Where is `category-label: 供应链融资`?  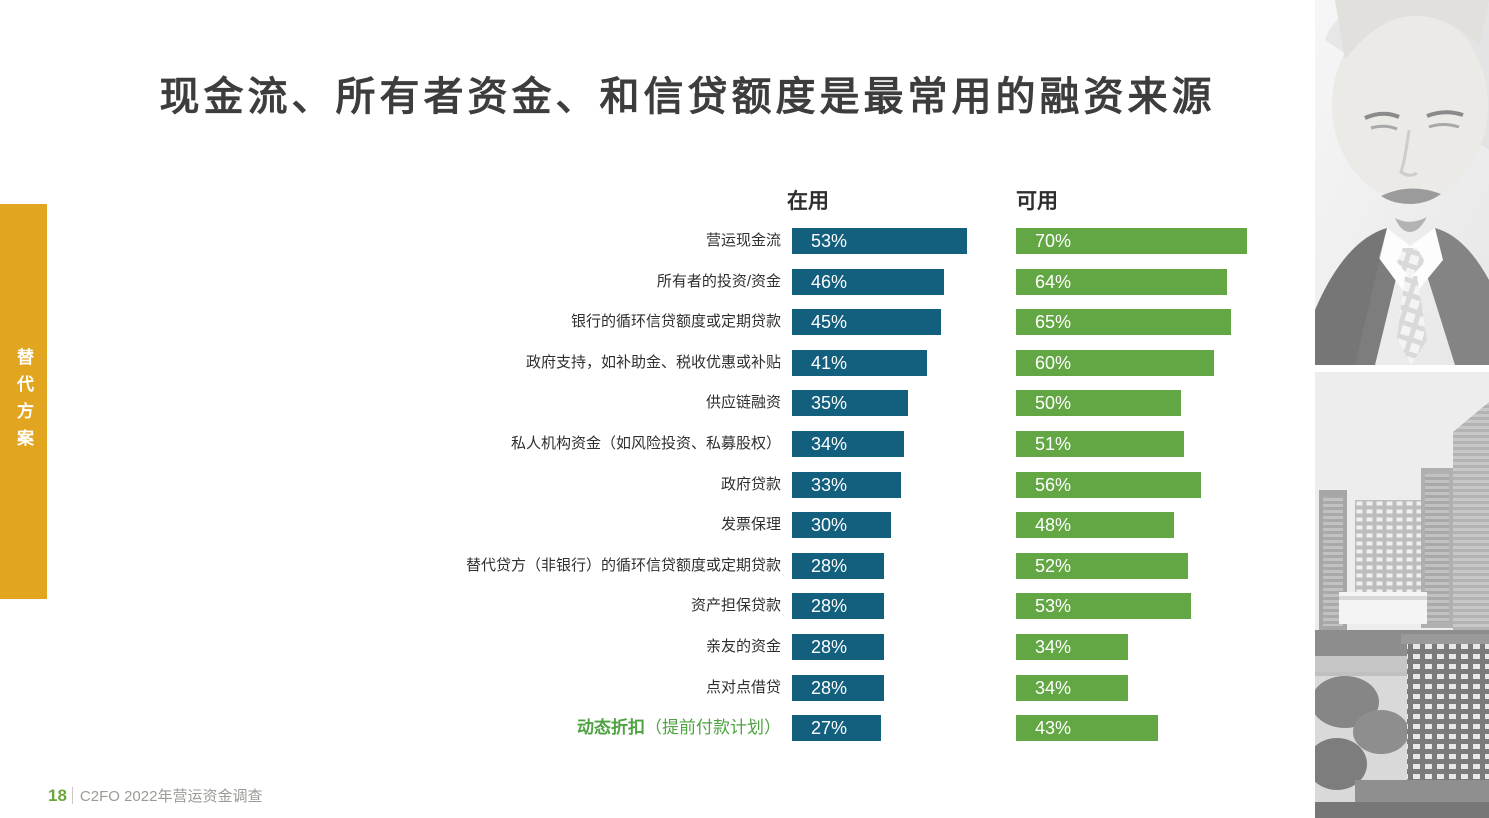
category-label: 供应链融资 is located at coordinates (743, 403).